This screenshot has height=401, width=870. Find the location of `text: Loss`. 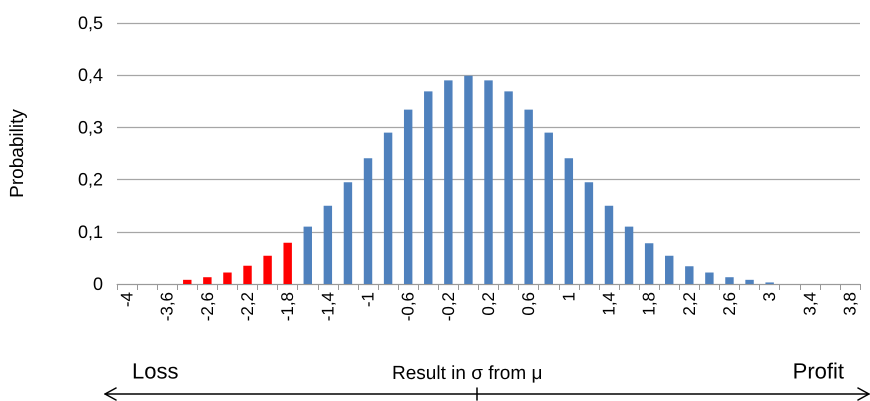

text: Loss is located at coordinates (155, 371).